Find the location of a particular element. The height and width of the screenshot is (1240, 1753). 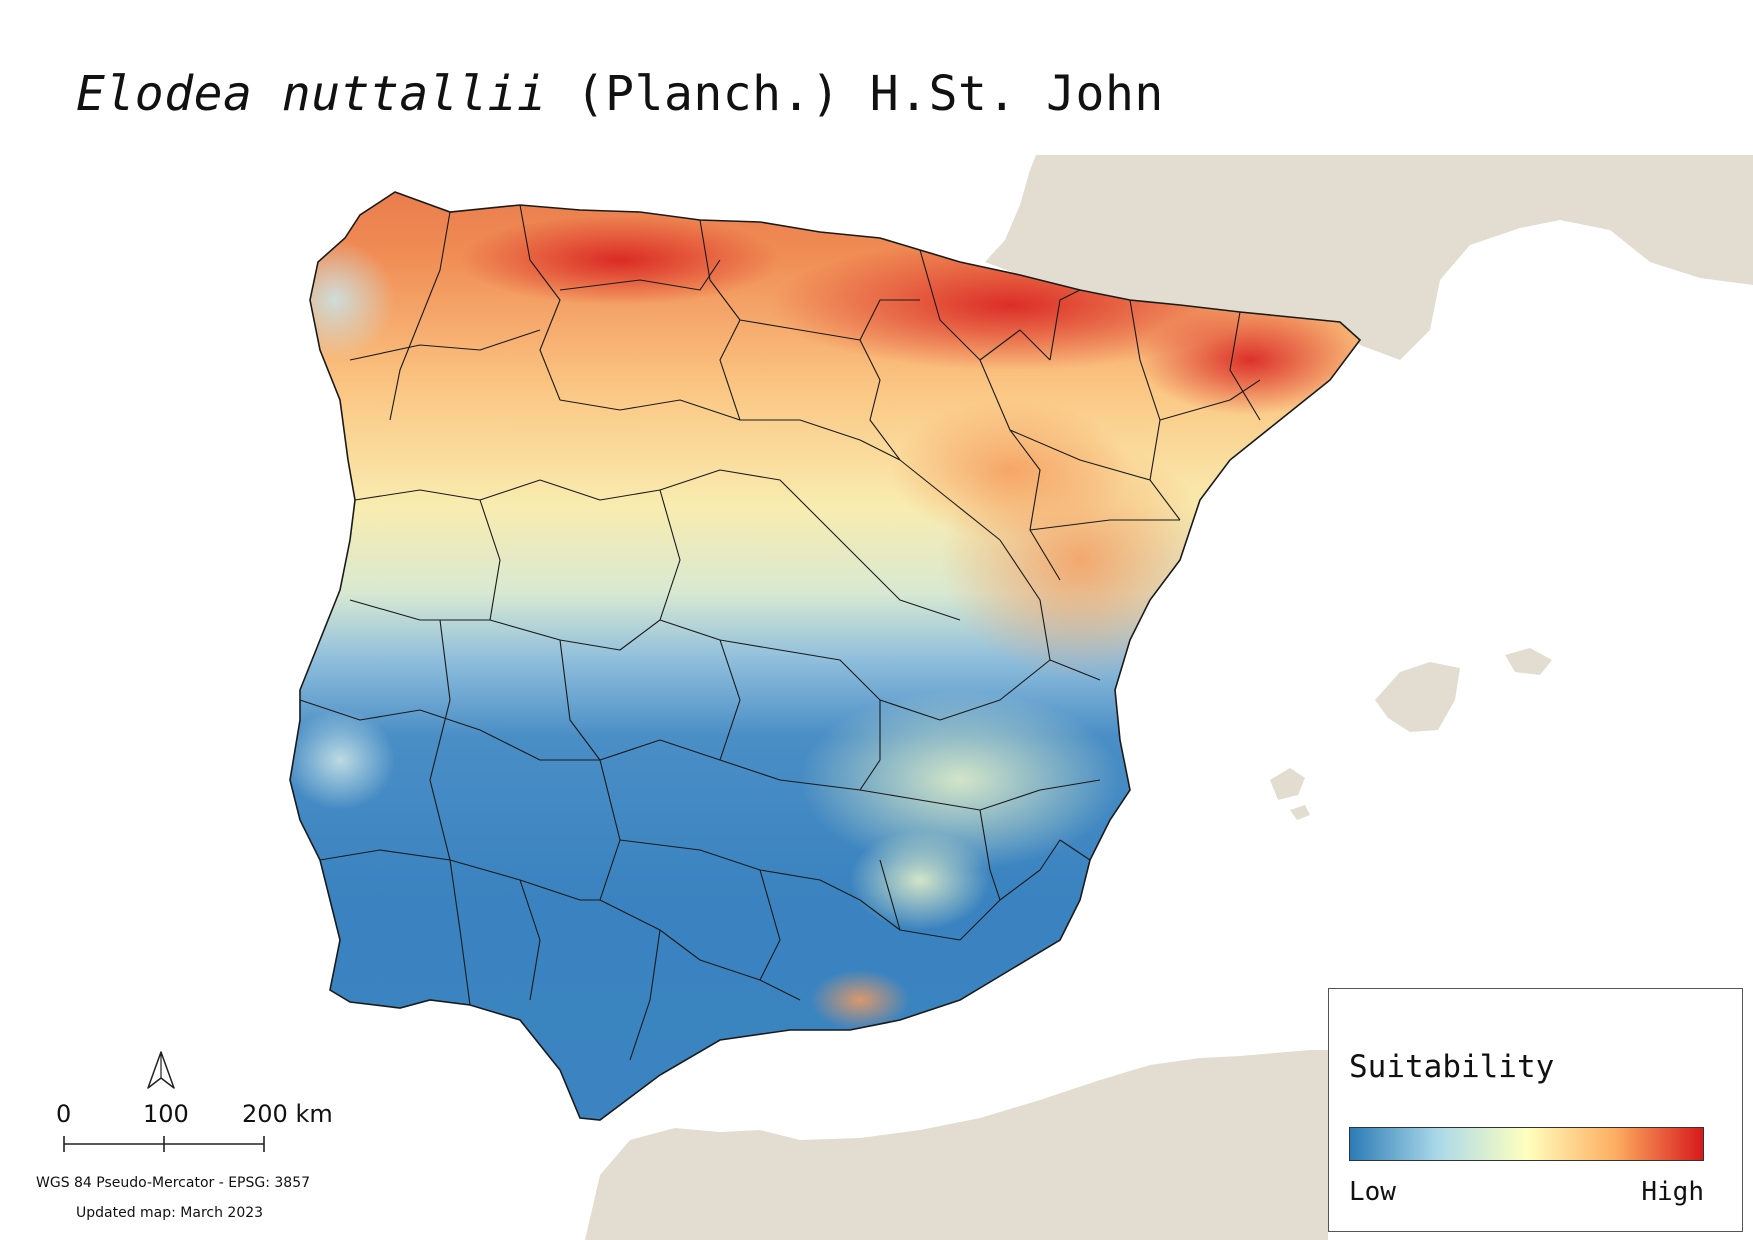

legend-title: Suitability is located at coordinates (1452, 1067).